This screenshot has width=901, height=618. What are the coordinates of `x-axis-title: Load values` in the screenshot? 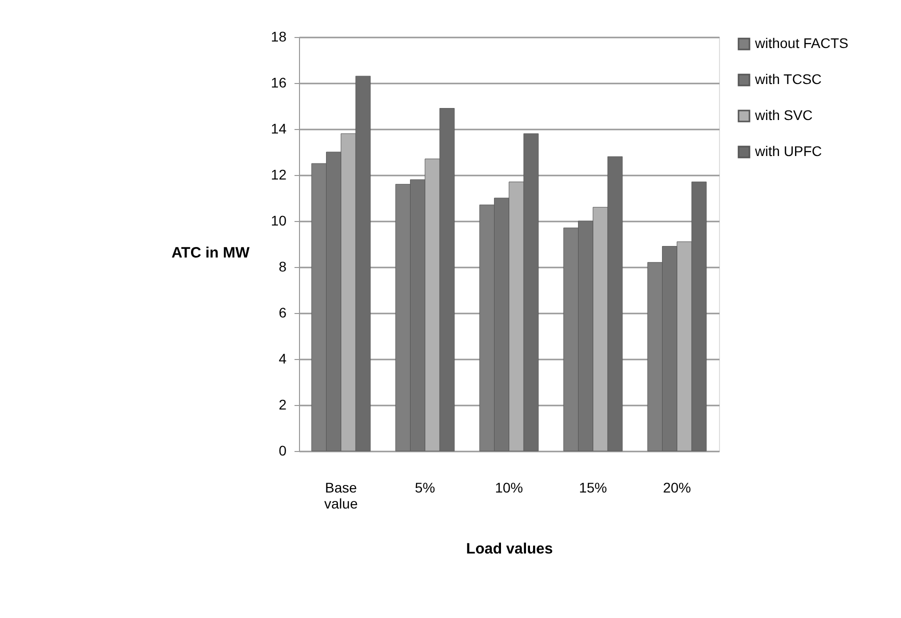 It's located at (509, 549).